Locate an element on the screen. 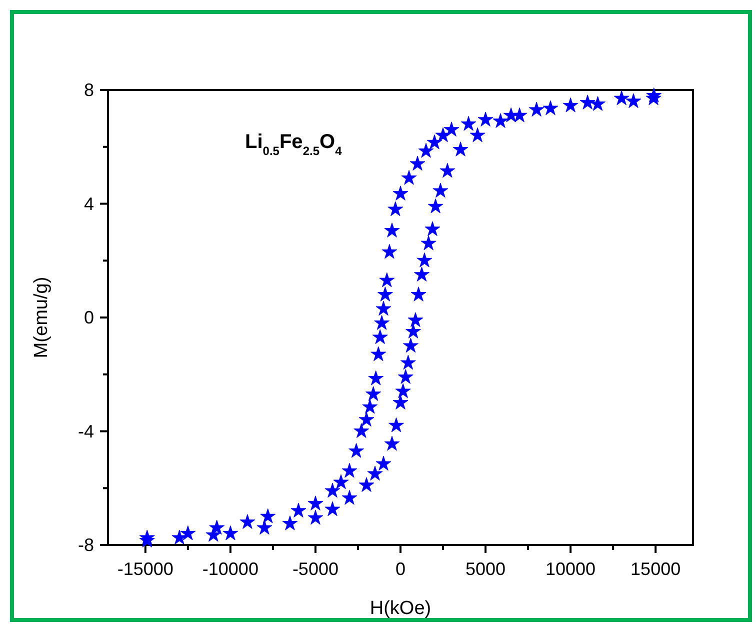  x-tick-label: -10000 is located at coordinates (230, 569).